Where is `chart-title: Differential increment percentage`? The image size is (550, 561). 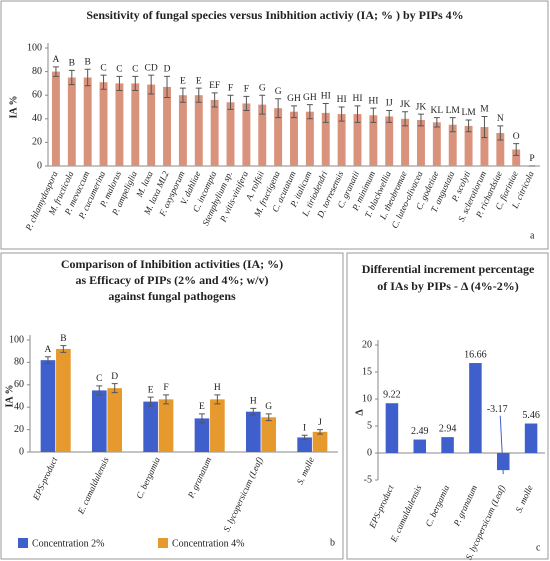
chart-title: Differential increment percentage is located at coordinates (448, 269).